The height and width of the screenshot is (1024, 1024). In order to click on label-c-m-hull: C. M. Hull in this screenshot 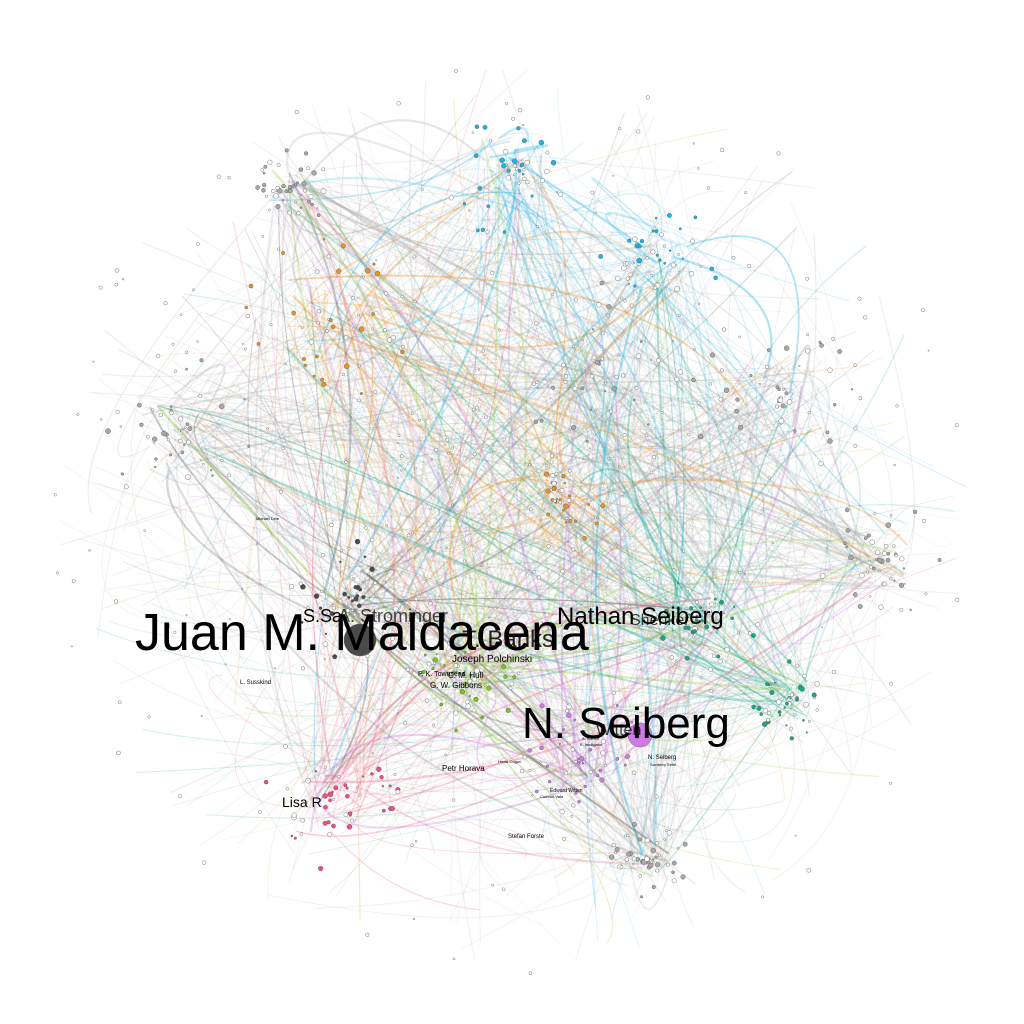, I will do `click(465, 675)`.